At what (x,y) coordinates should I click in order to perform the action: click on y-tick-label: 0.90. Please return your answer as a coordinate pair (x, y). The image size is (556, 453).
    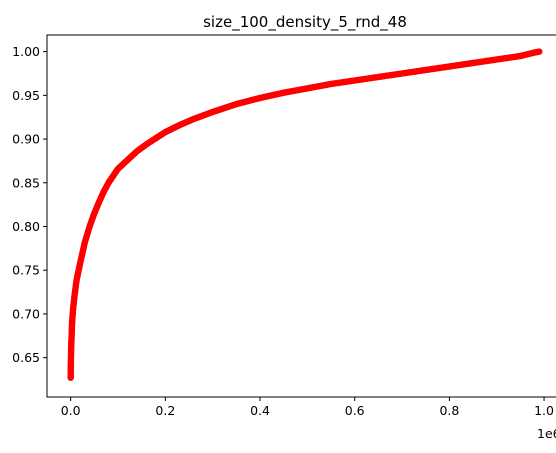
    Looking at the image, I should click on (26, 139).